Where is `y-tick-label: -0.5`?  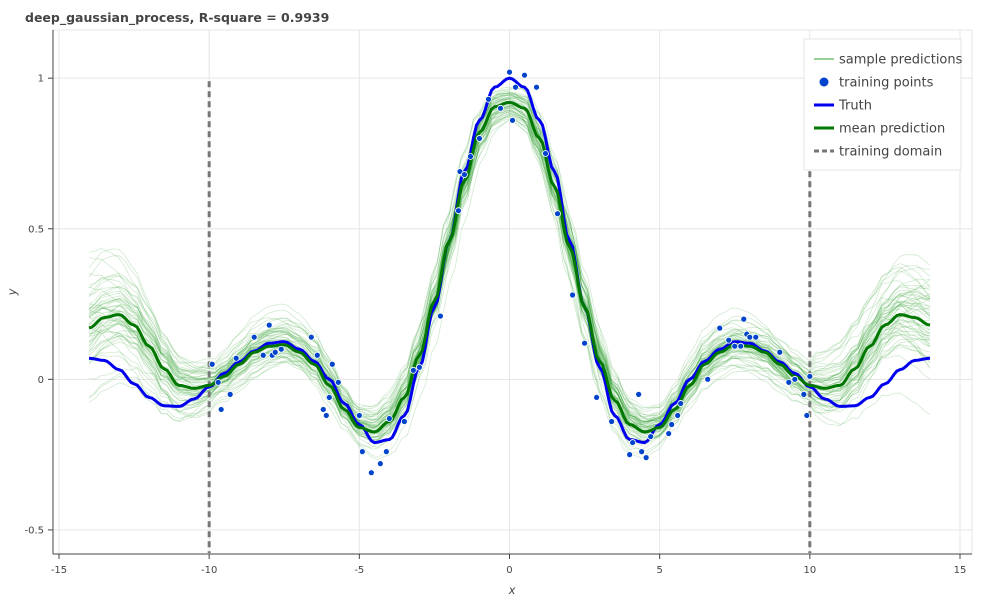 y-tick-label: -0.5 is located at coordinates (34, 530).